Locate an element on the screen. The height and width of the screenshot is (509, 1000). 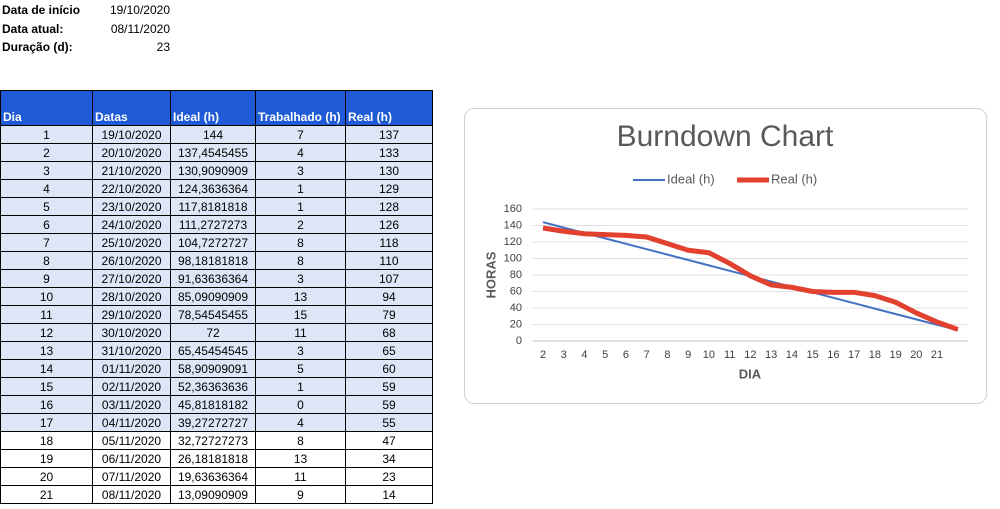
cell: 110 is located at coordinates (389, 260).